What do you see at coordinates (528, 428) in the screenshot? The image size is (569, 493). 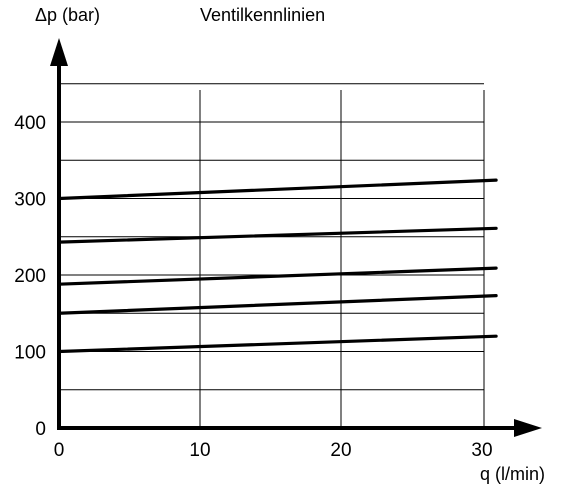 I see `x-axis-arrow` at bounding box center [528, 428].